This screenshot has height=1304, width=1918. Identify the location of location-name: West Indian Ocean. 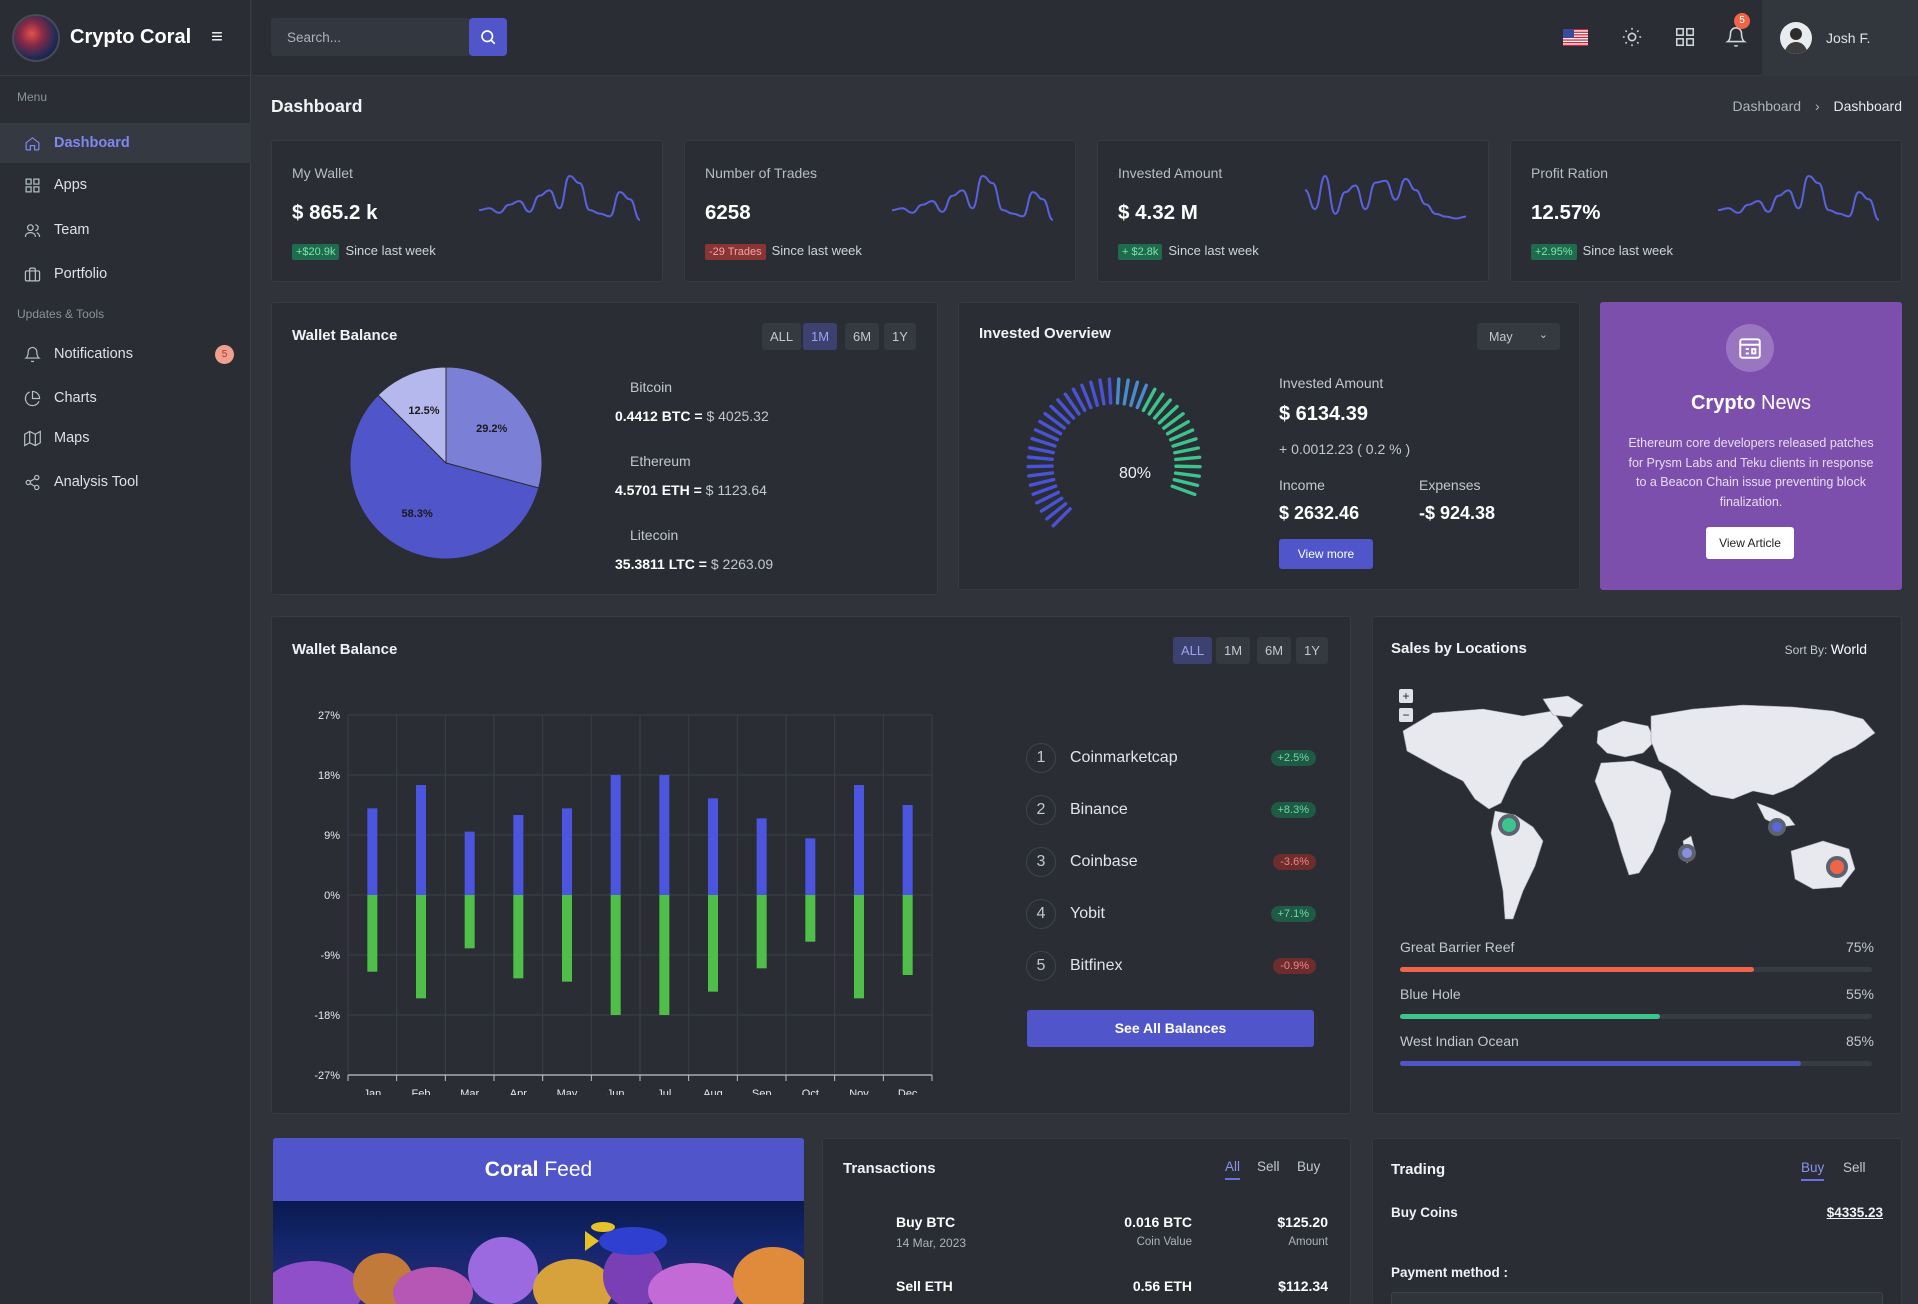
(1459, 1041).